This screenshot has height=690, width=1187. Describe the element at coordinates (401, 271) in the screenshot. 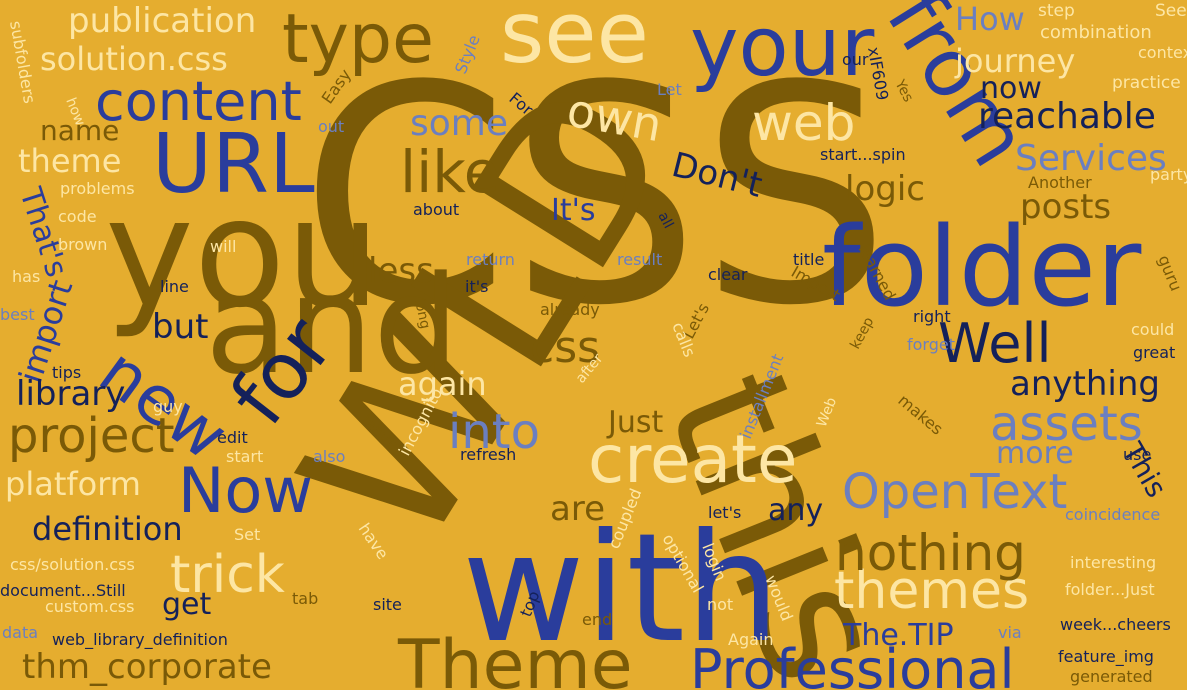

I see `cloud-word: less` at that location.